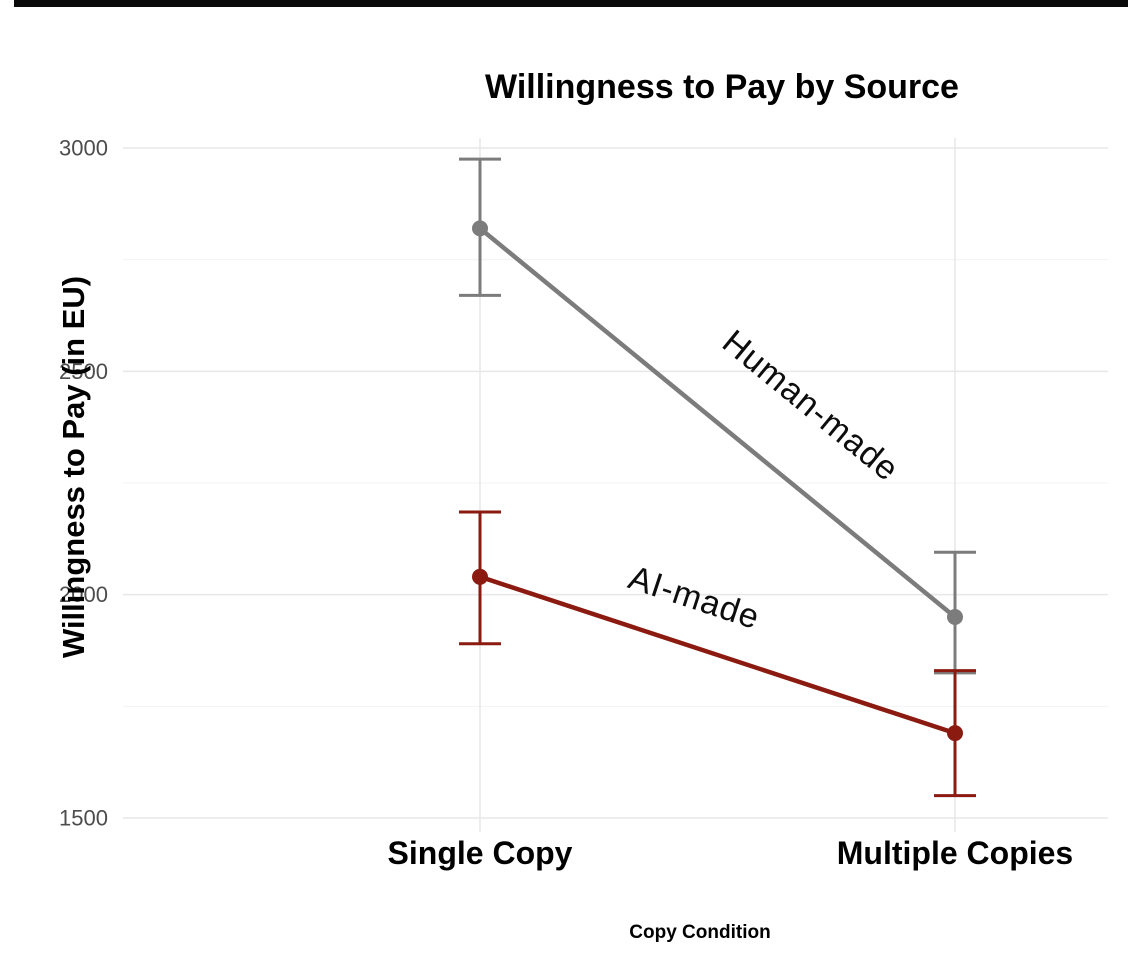 The width and height of the screenshot is (1142, 970). I want to click on y-tick-label-2000: 2000, so click(83, 594).